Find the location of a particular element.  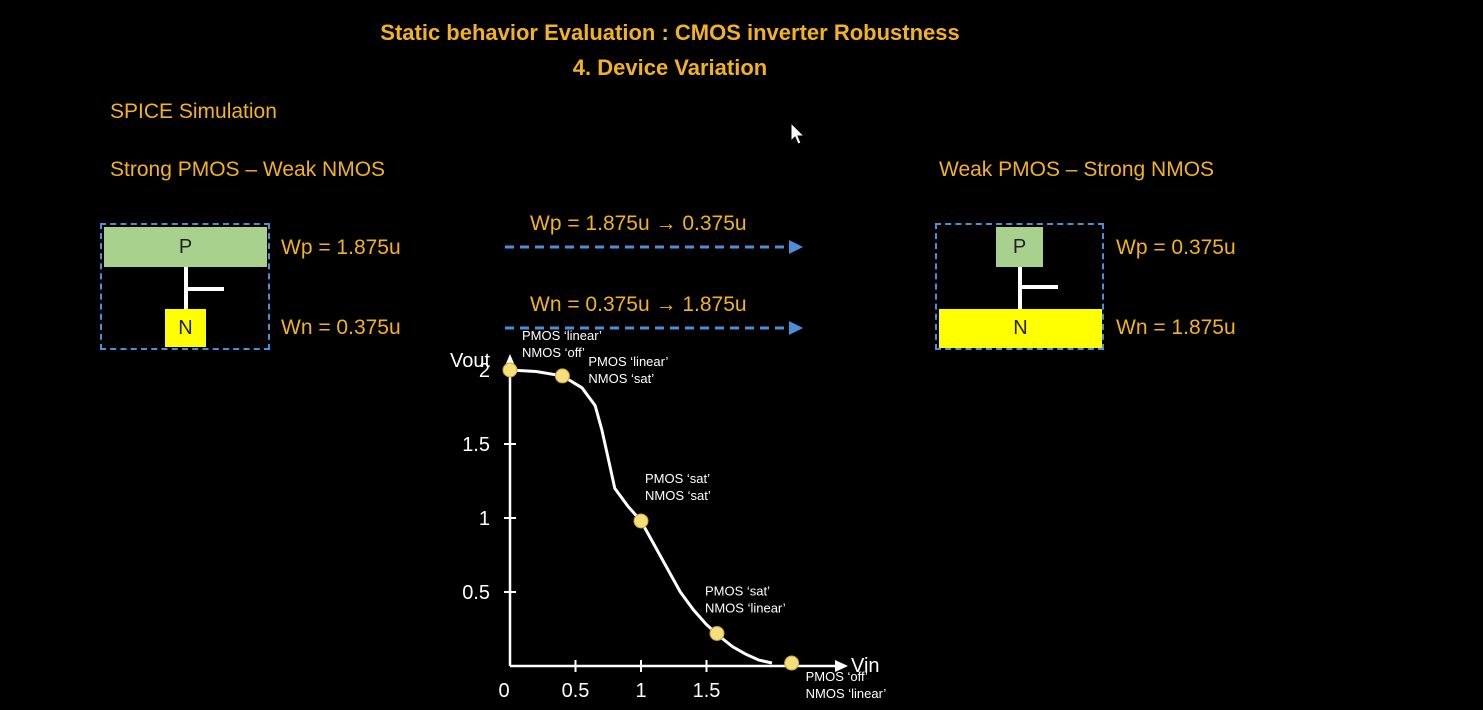

x-tick-label: 0 is located at coordinates (503, 691).